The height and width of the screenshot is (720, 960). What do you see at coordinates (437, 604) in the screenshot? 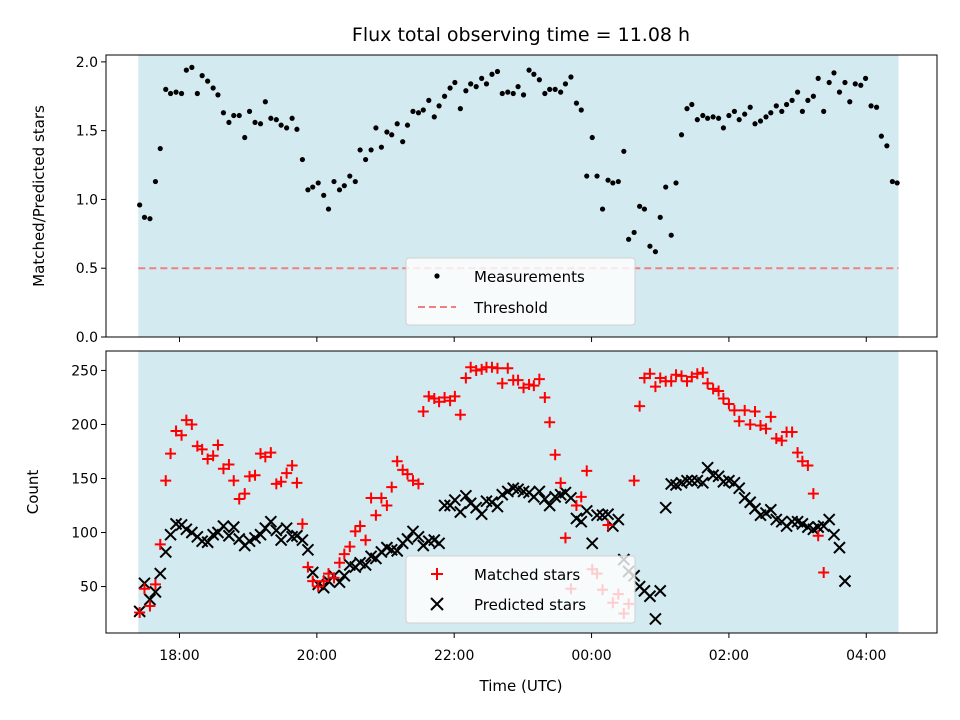
I see `predicted-legend-marker` at bounding box center [437, 604].